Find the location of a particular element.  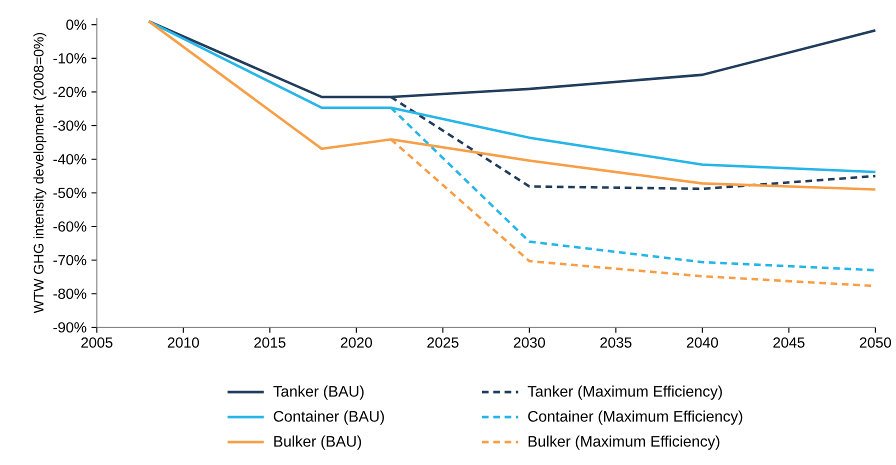

y-tick-label: -20% is located at coordinates (69, 92).